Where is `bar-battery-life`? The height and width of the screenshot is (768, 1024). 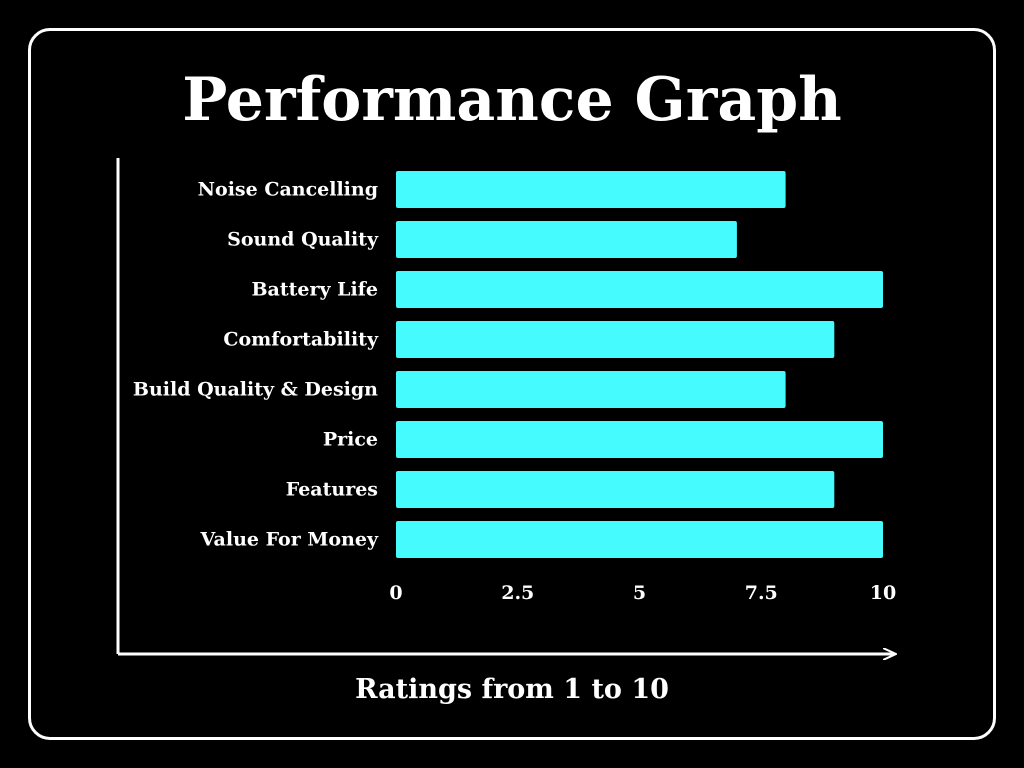
bar-battery-life is located at coordinates (639, 289).